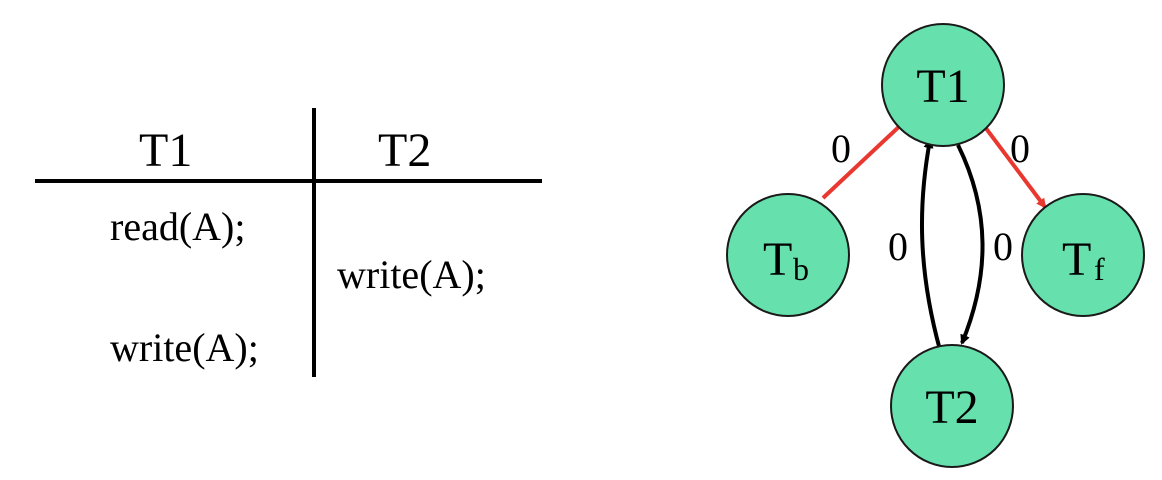 Image resolution: width=1162 pixels, height=480 pixels. I want to click on node-tb-subscript: b, so click(801, 269).